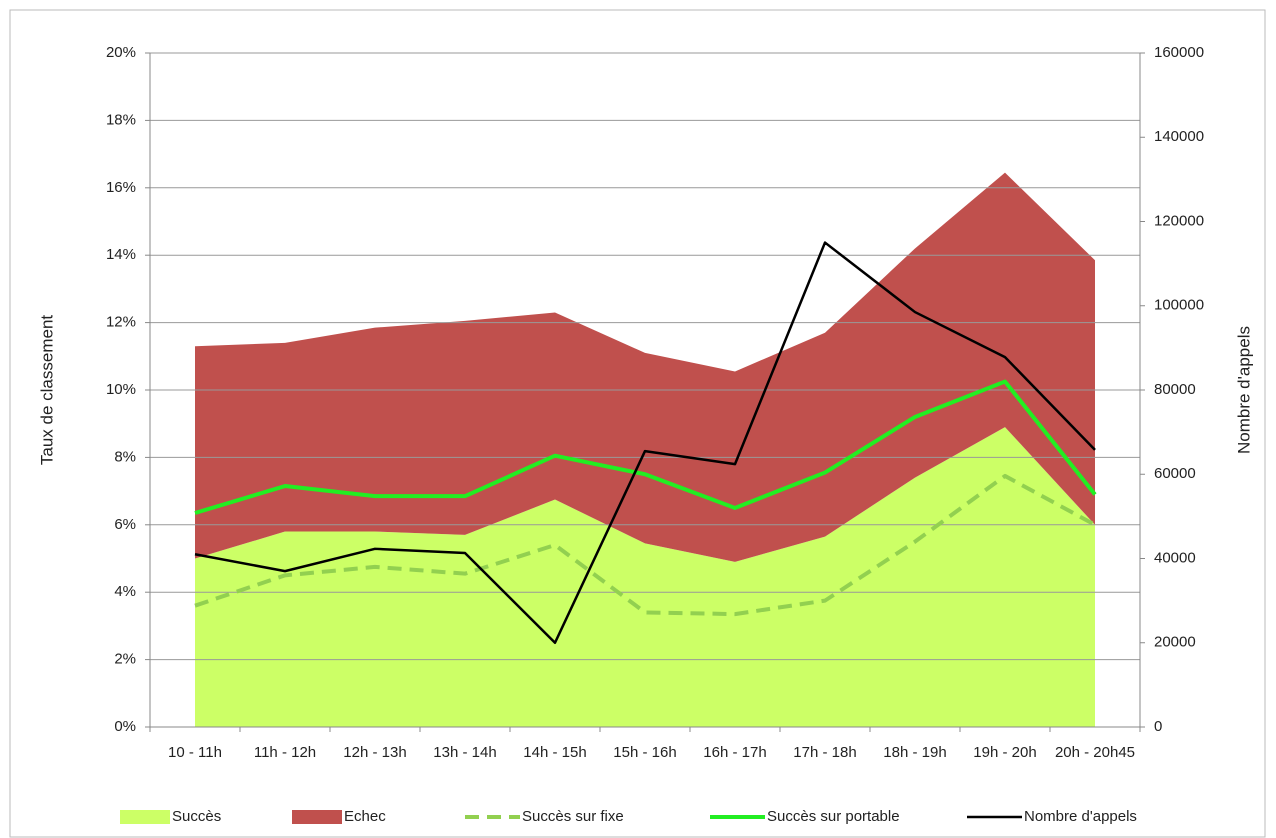 The image size is (1276, 838). Describe the element at coordinates (464, 752) in the screenshot. I see `x-tick-label: 13h - 14h` at that location.